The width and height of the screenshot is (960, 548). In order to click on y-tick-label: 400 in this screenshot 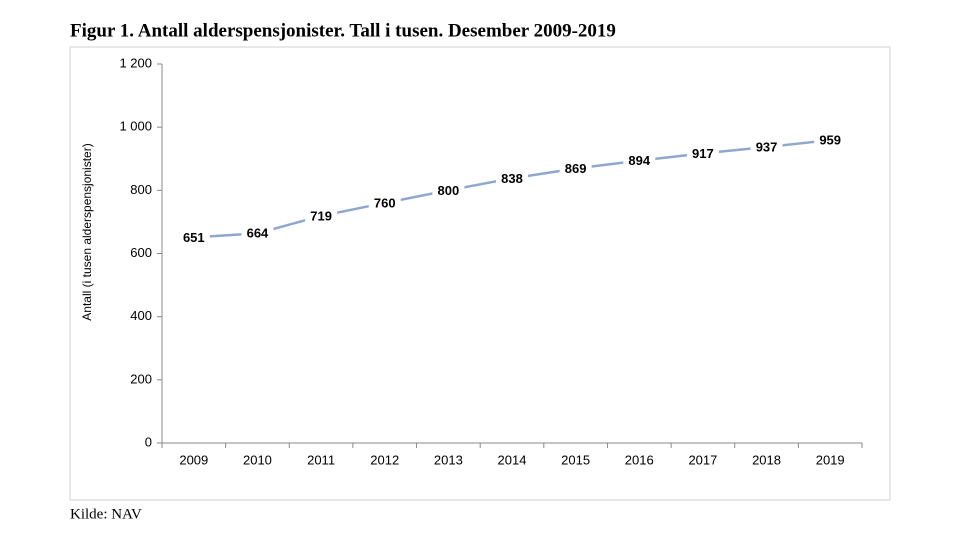, I will do `click(141, 315)`.